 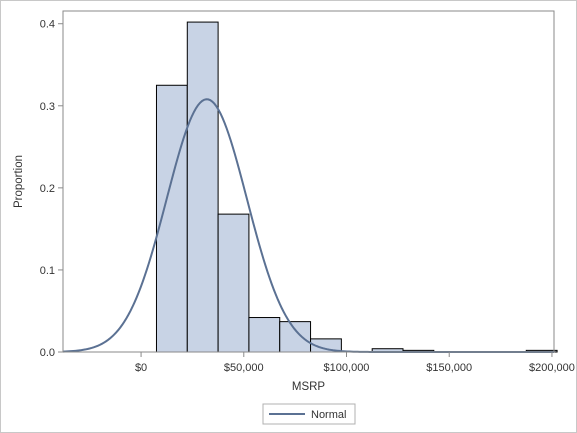 I want to click on y-tick-label: 0.0, so click(x=47, y=353).